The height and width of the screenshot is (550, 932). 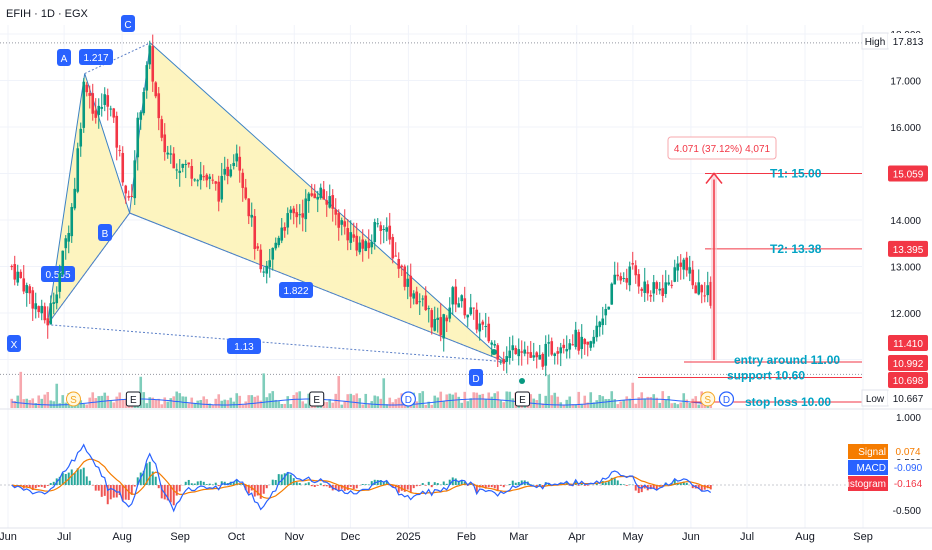 I want to click on x-tick-label: Jun, so click(x=8, y=537).